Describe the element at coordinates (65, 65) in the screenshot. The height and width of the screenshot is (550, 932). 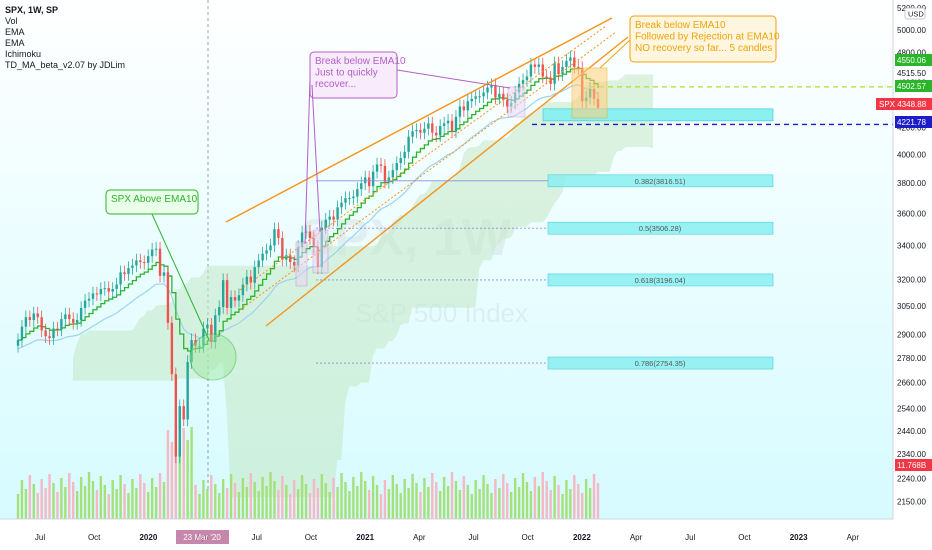
I see `legend-indicator-td-ma: TD_MA_beta_v2.07 by JDLim` at that location.